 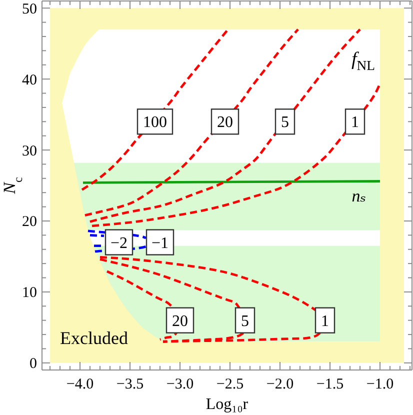 I want to click on x-tick-label: −1.0, so click(x=380, y=384).